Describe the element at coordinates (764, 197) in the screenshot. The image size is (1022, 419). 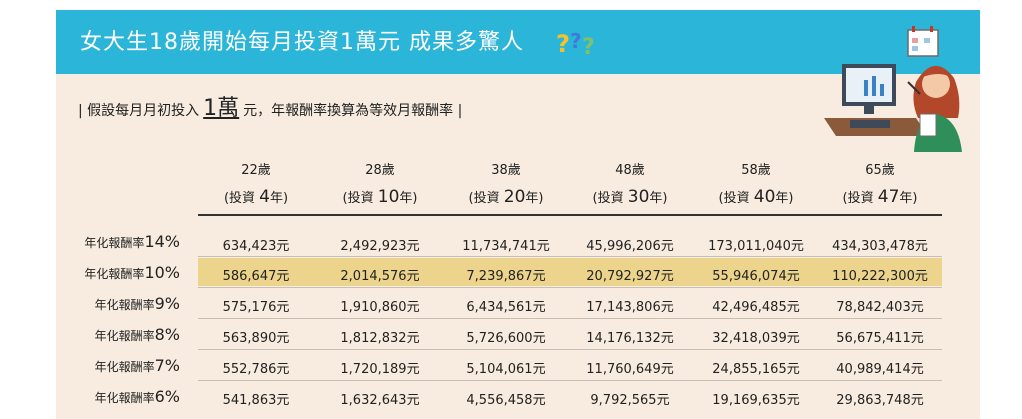
I see `years-value: 40` at that location.